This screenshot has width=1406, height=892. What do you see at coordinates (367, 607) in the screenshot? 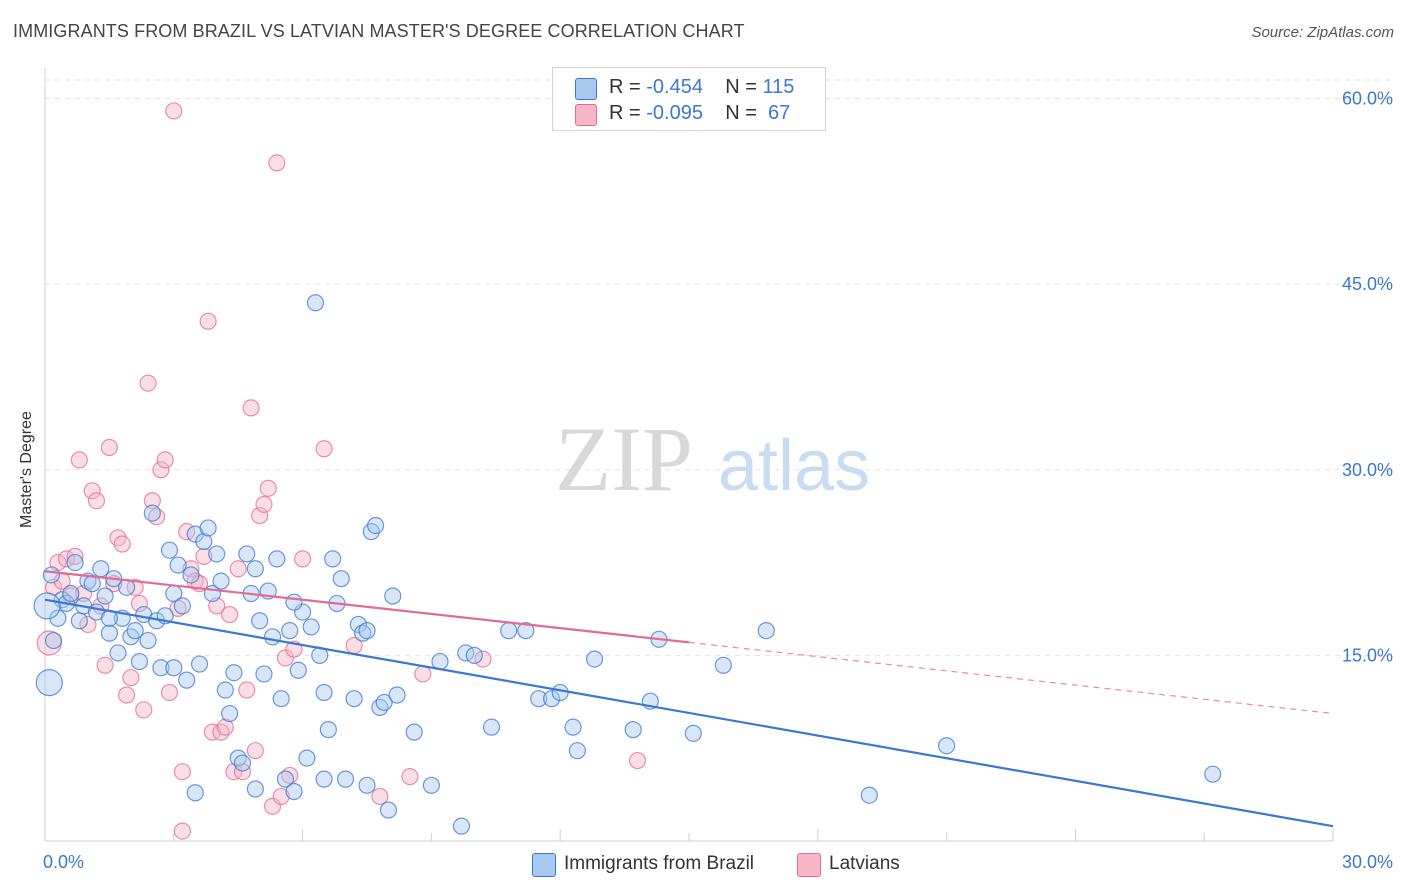
I see `latvians-trend-line` at bounding box center [367, 607].